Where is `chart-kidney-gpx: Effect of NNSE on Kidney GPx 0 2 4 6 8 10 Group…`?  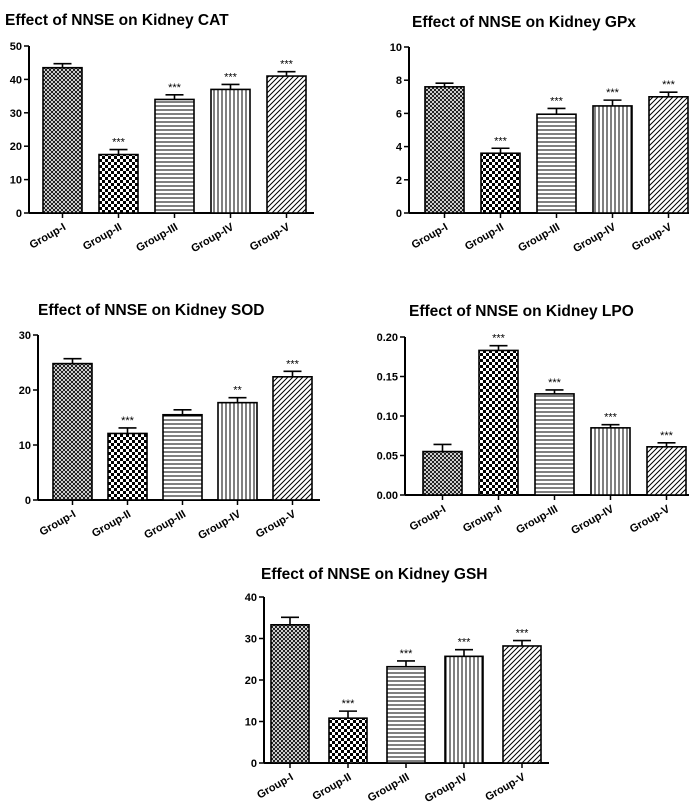 chart-kidney-gpx: Effect of NNSE on Kidney GPx 0 2 4 6 8 10 Group… is located at coordinates (539, 134).